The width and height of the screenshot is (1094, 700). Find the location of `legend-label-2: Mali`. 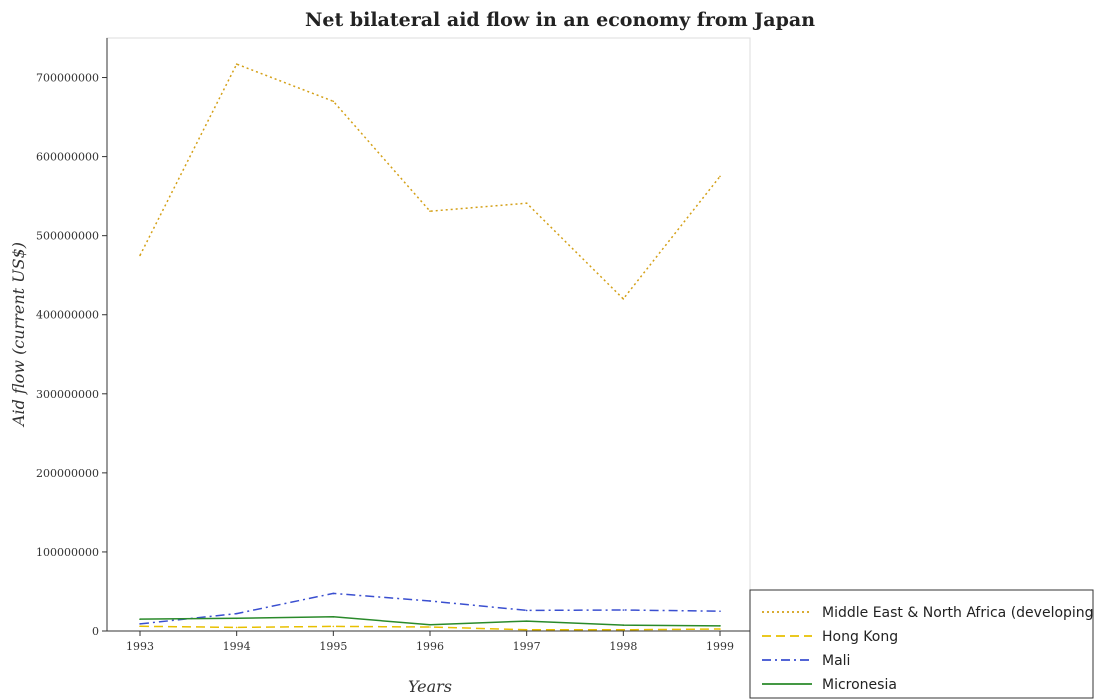

legend-label-2: Mali is located at coordinates (836, 661).